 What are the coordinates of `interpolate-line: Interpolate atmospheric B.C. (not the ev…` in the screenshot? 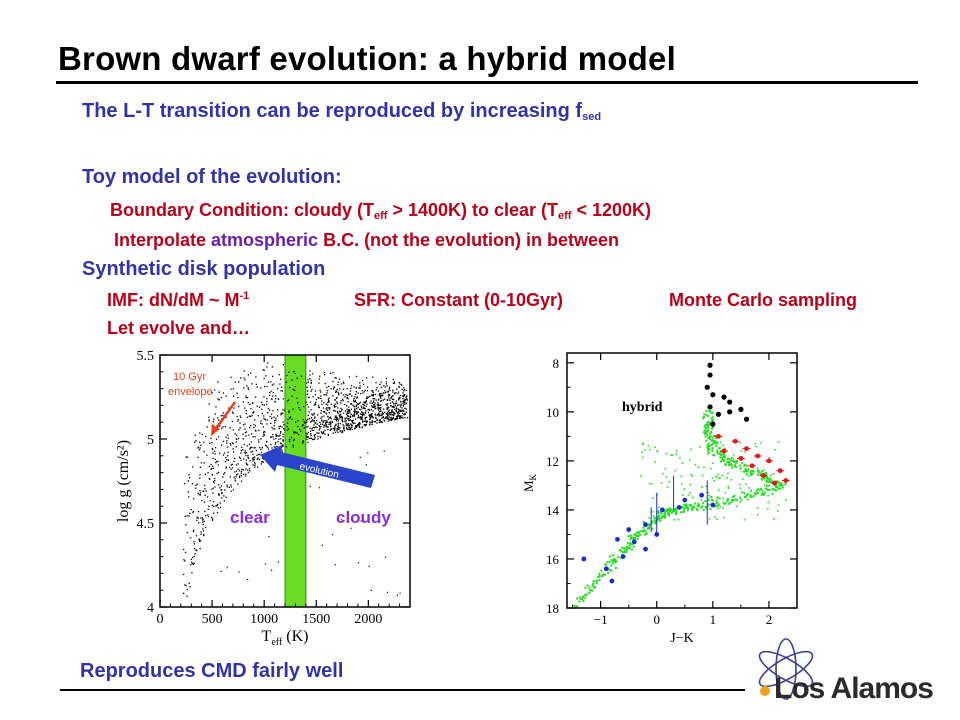 It's located at (366, 240).